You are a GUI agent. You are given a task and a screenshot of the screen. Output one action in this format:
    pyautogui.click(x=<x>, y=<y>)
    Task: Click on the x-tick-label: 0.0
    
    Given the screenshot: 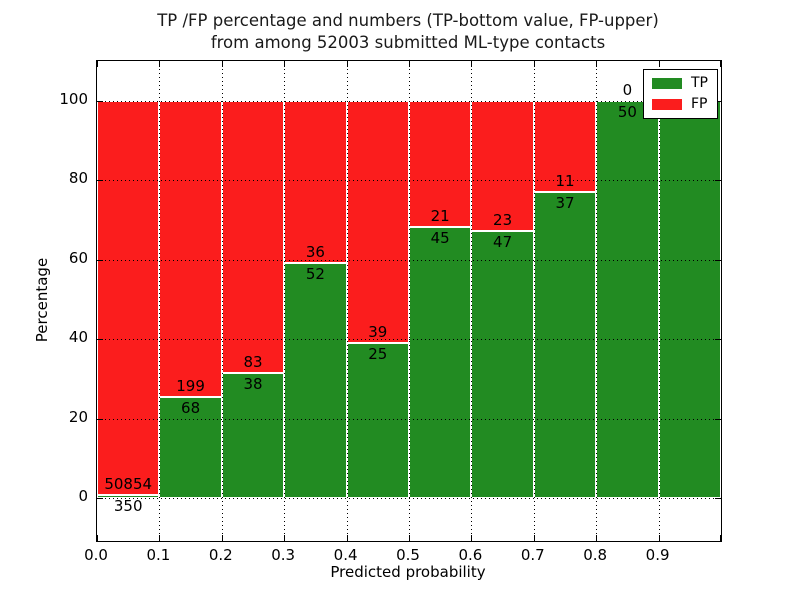 What is the action you would take?
    pyautogui.click(x=96, y=555)
    